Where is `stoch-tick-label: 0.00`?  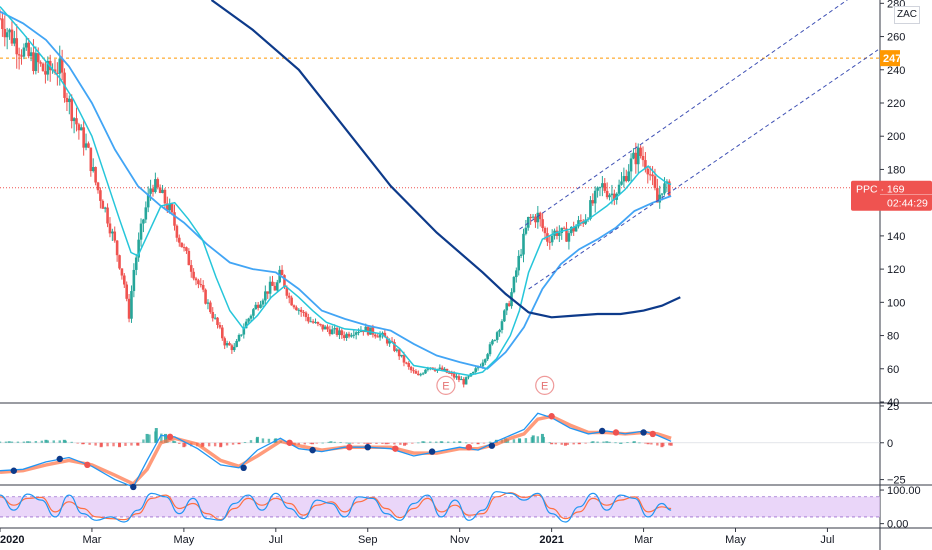 stoch-tick-label: 0.00 is located at coordinates (897, 525).